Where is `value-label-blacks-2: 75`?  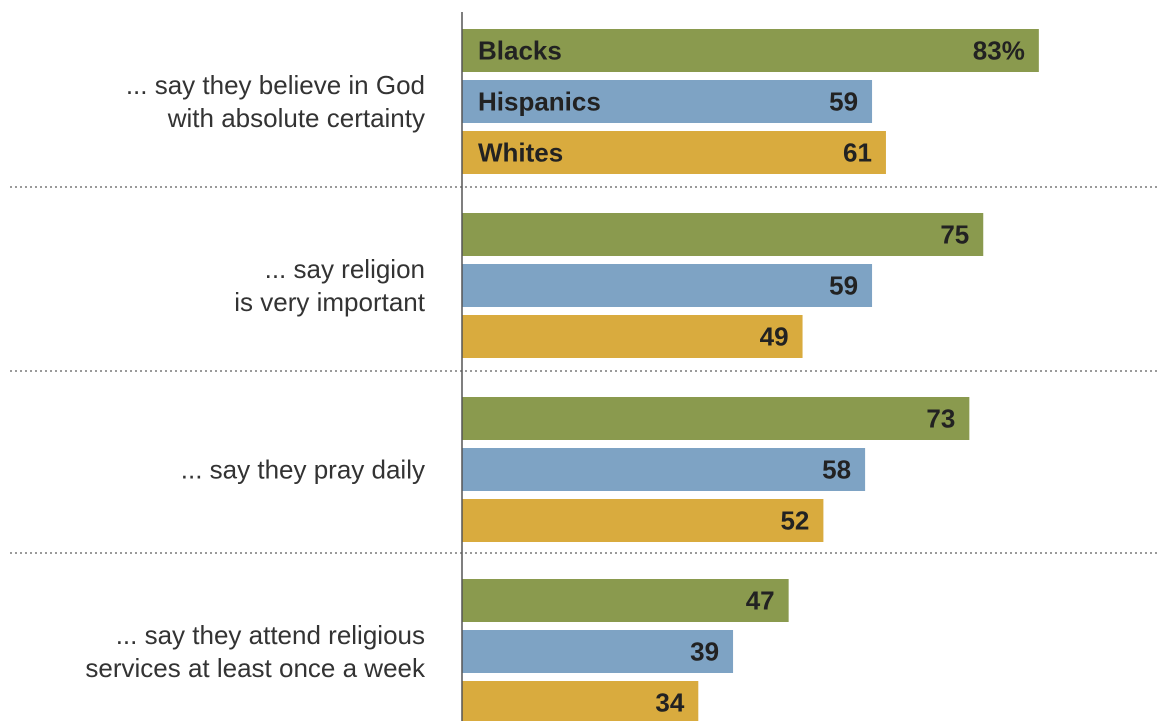 value-label-blacks-2: 75 is located at coordinates (954, 235).